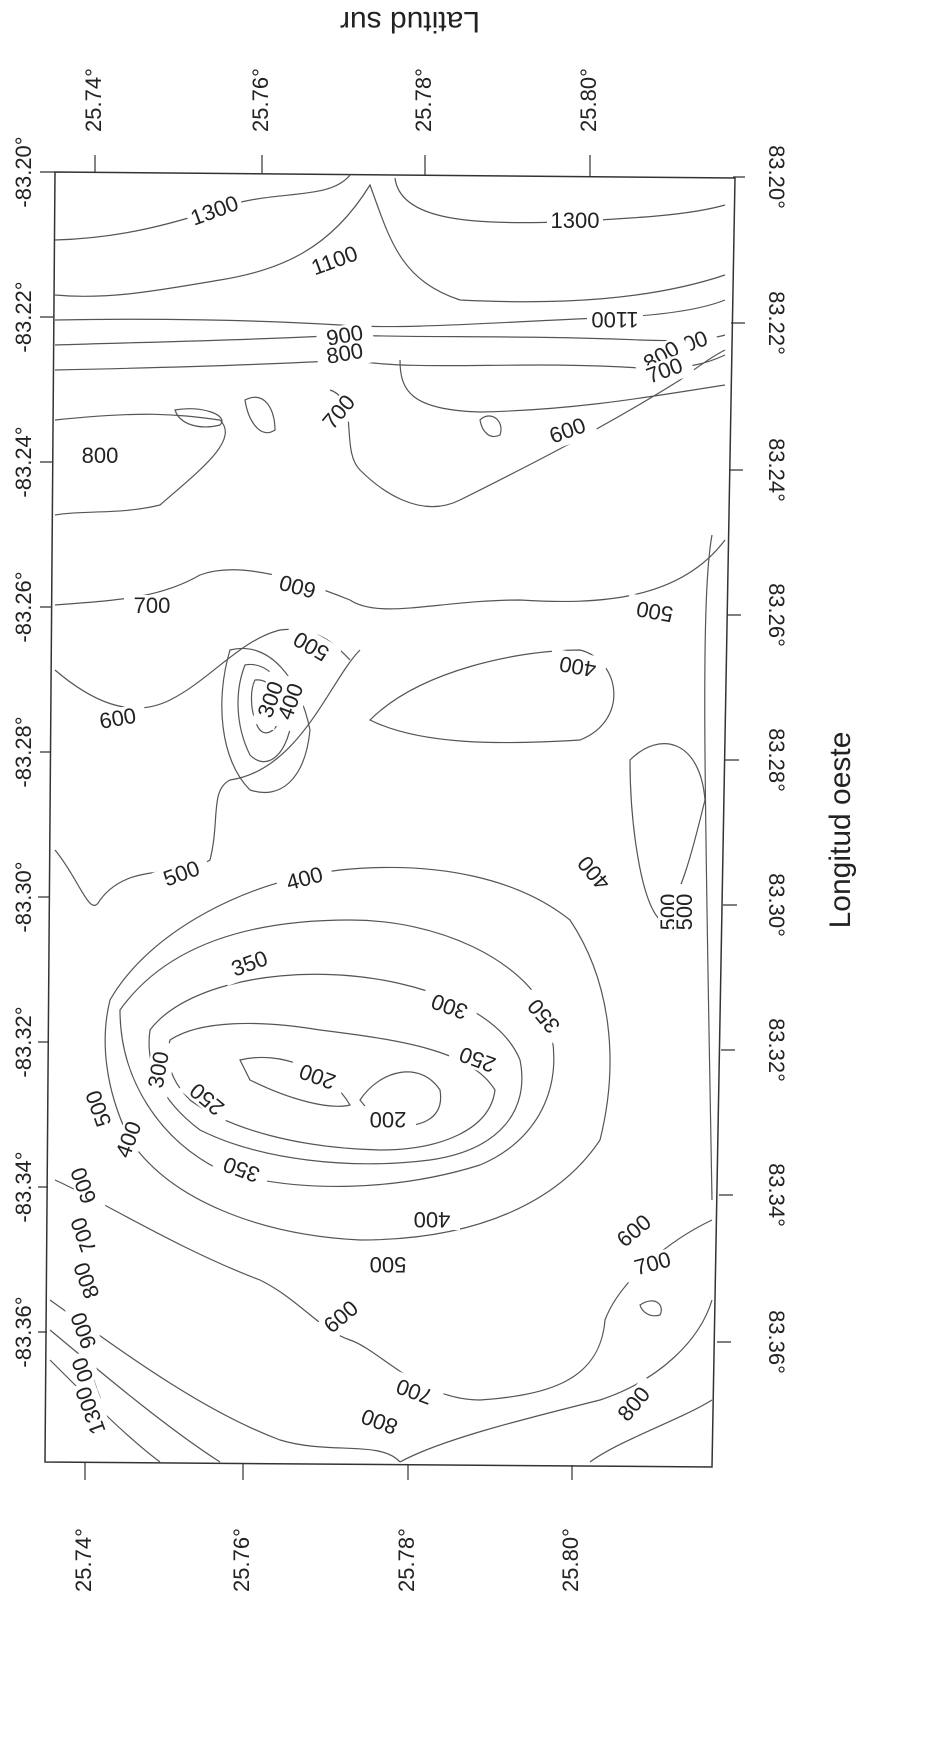 The image size is (945, 1738). What do you see at coordinates (776, 615) in the screenshot?
I see `right-tick-label: 83.26°` at bounding box center [776, 615].